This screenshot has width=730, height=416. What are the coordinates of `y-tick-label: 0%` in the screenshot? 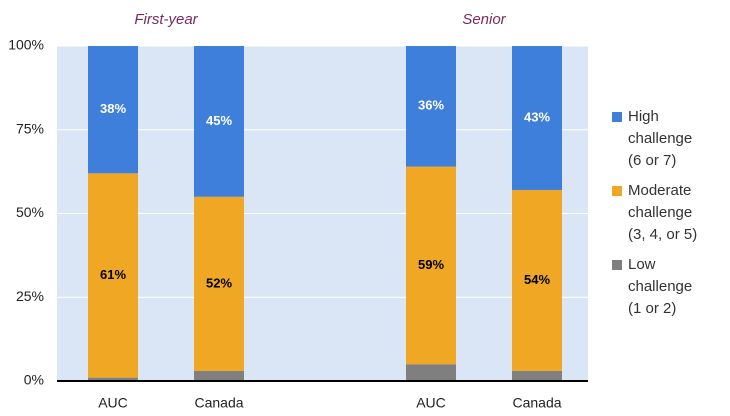 It's located at (34, 380).